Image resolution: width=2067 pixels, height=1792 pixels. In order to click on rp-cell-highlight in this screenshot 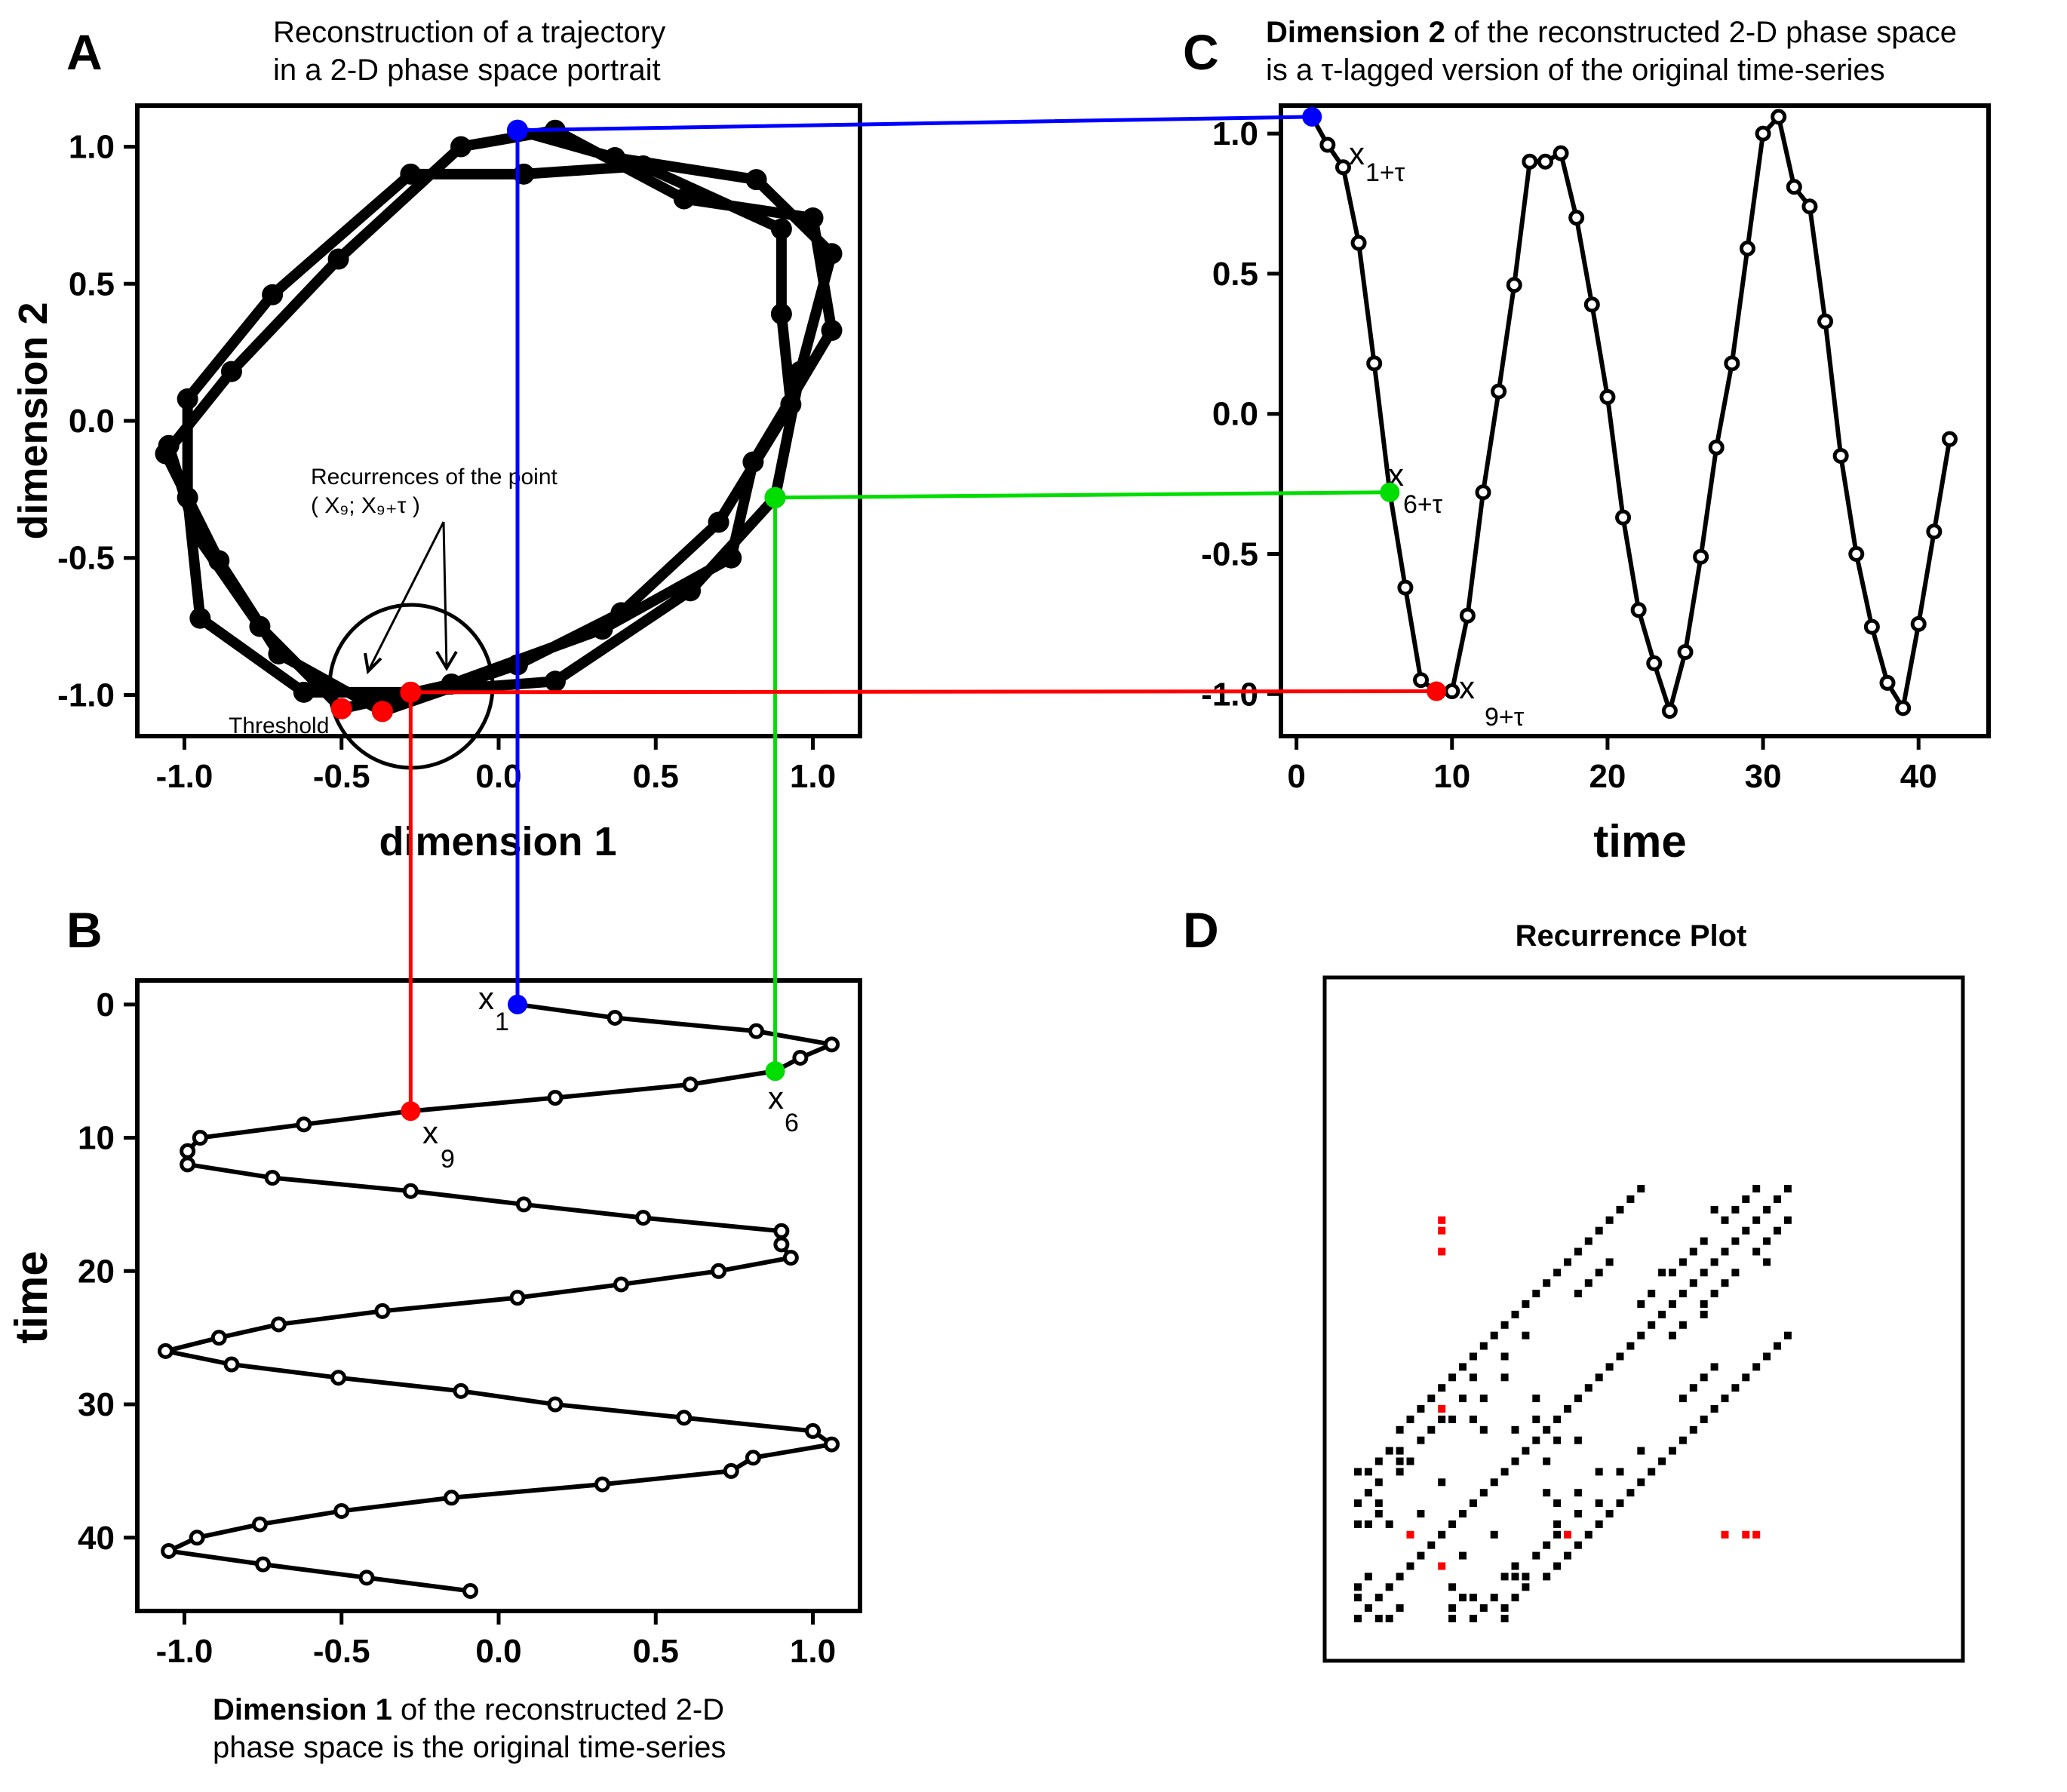, I will do `click(1442, 1220)`.